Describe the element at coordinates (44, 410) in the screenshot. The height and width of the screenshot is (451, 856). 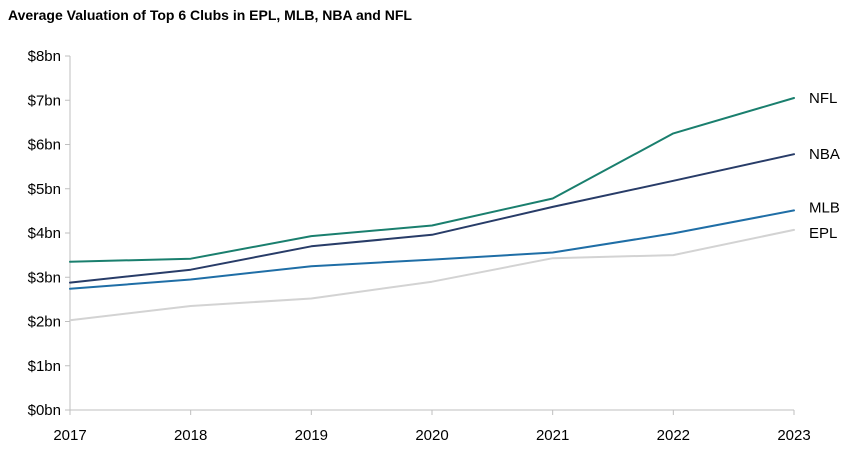
I see `y-tick-label: $0bn` at that location.